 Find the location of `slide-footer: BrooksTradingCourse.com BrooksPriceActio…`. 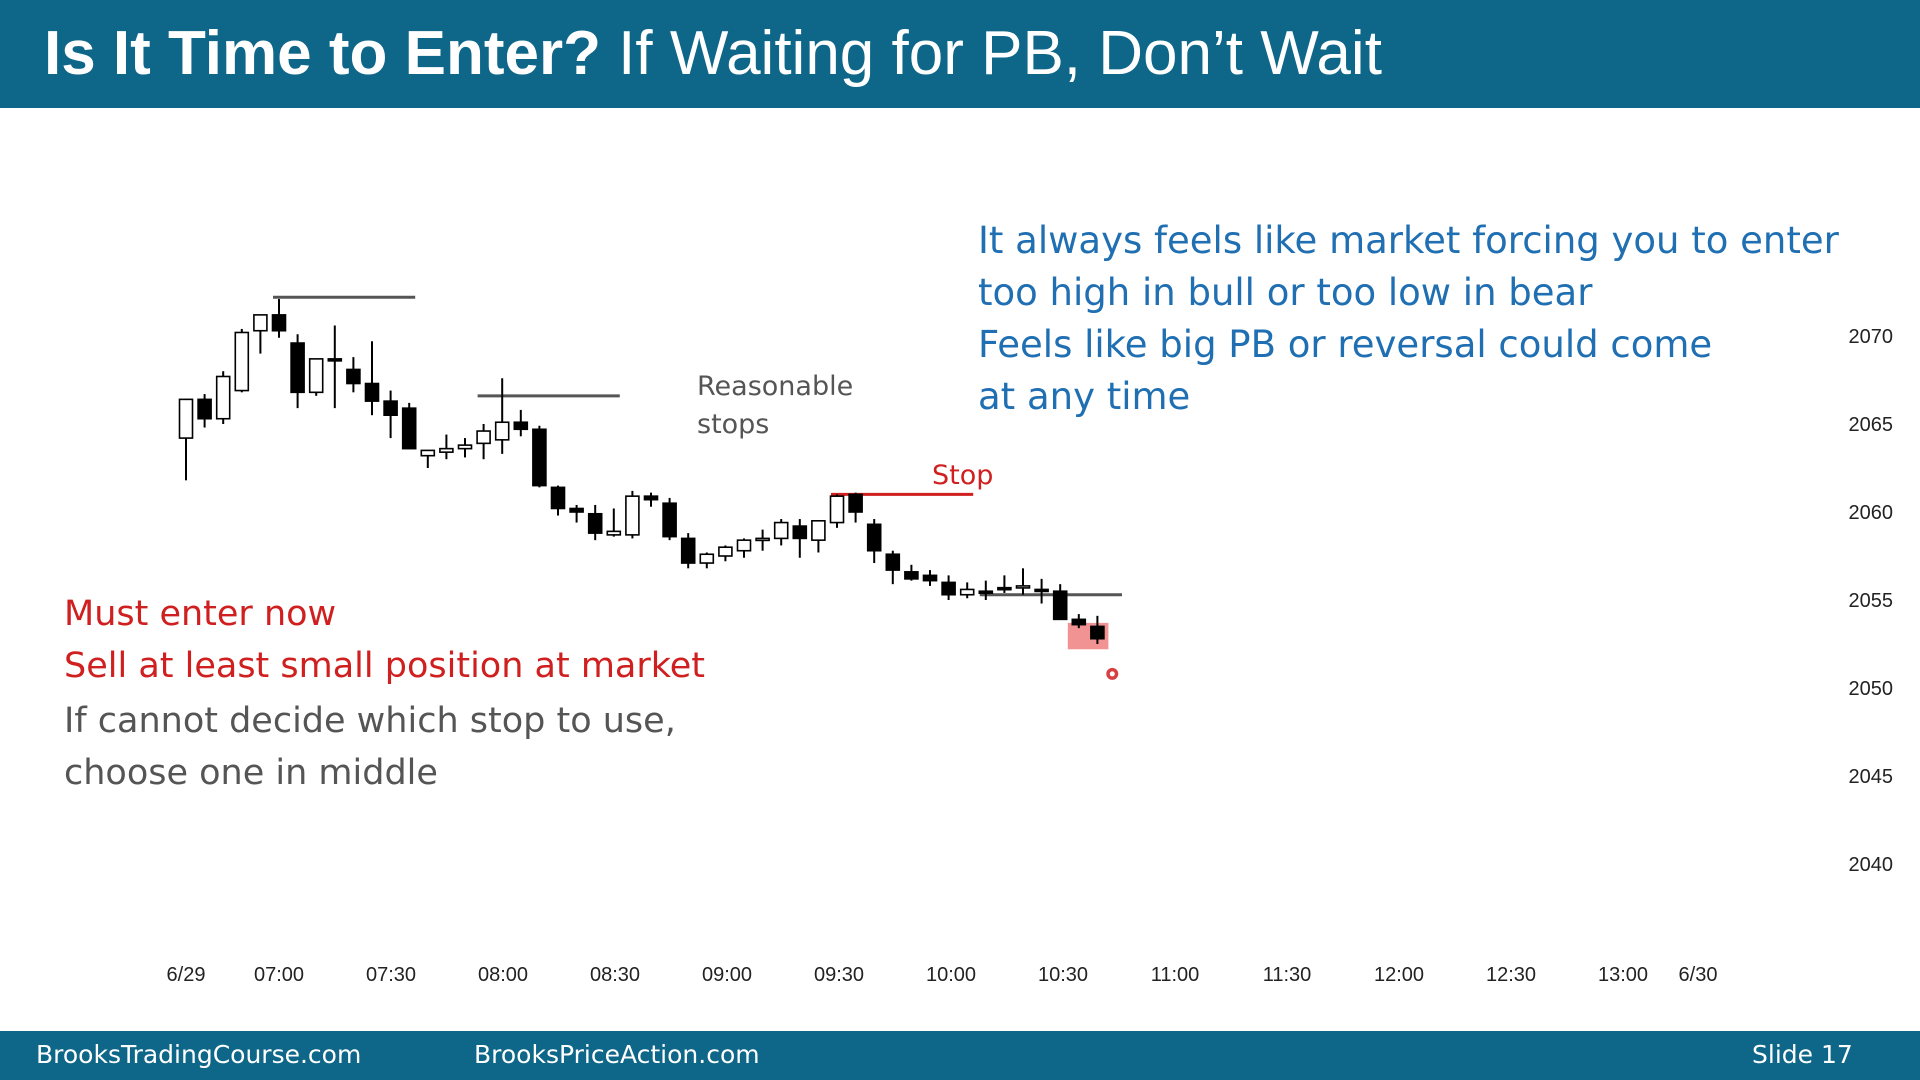

slide-footer: BrooksTradingCourse.com BrooksPriceActio… is located at coordinates (960, 1055).